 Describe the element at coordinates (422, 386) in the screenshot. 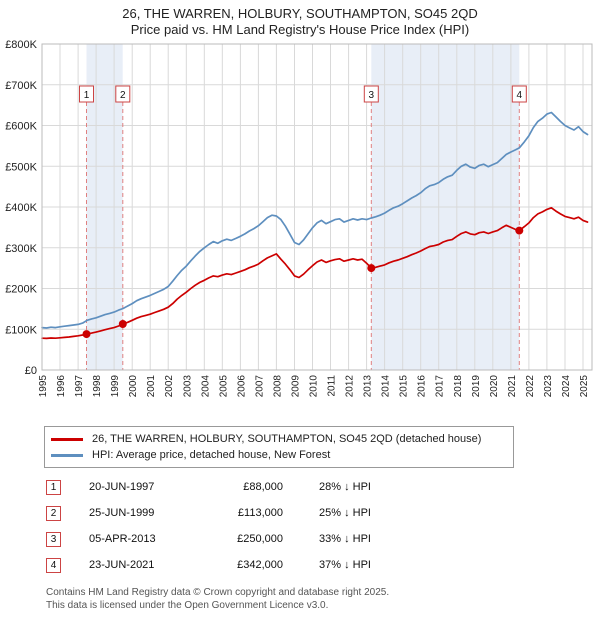

I see `x-axis-tick-label: 2016` at that location.